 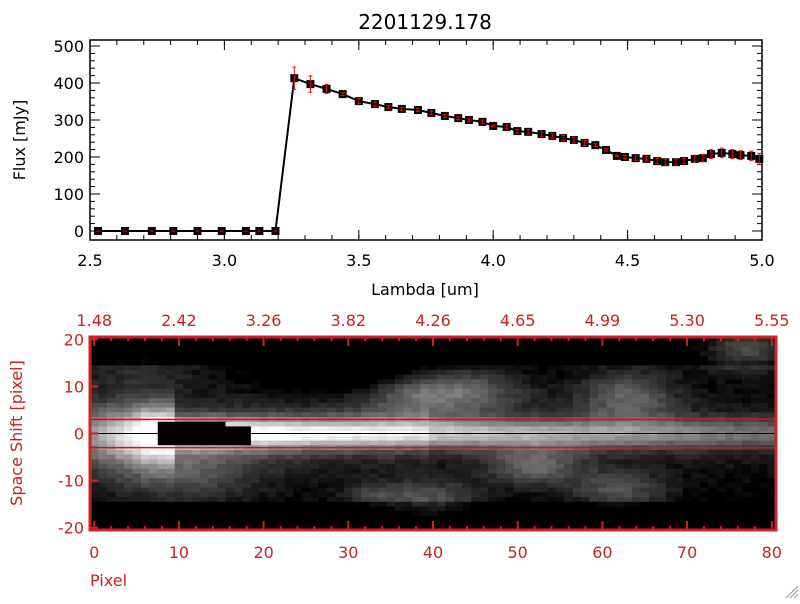 I want to click on x-tick-label: 5.0, so click(x=761, y=260).